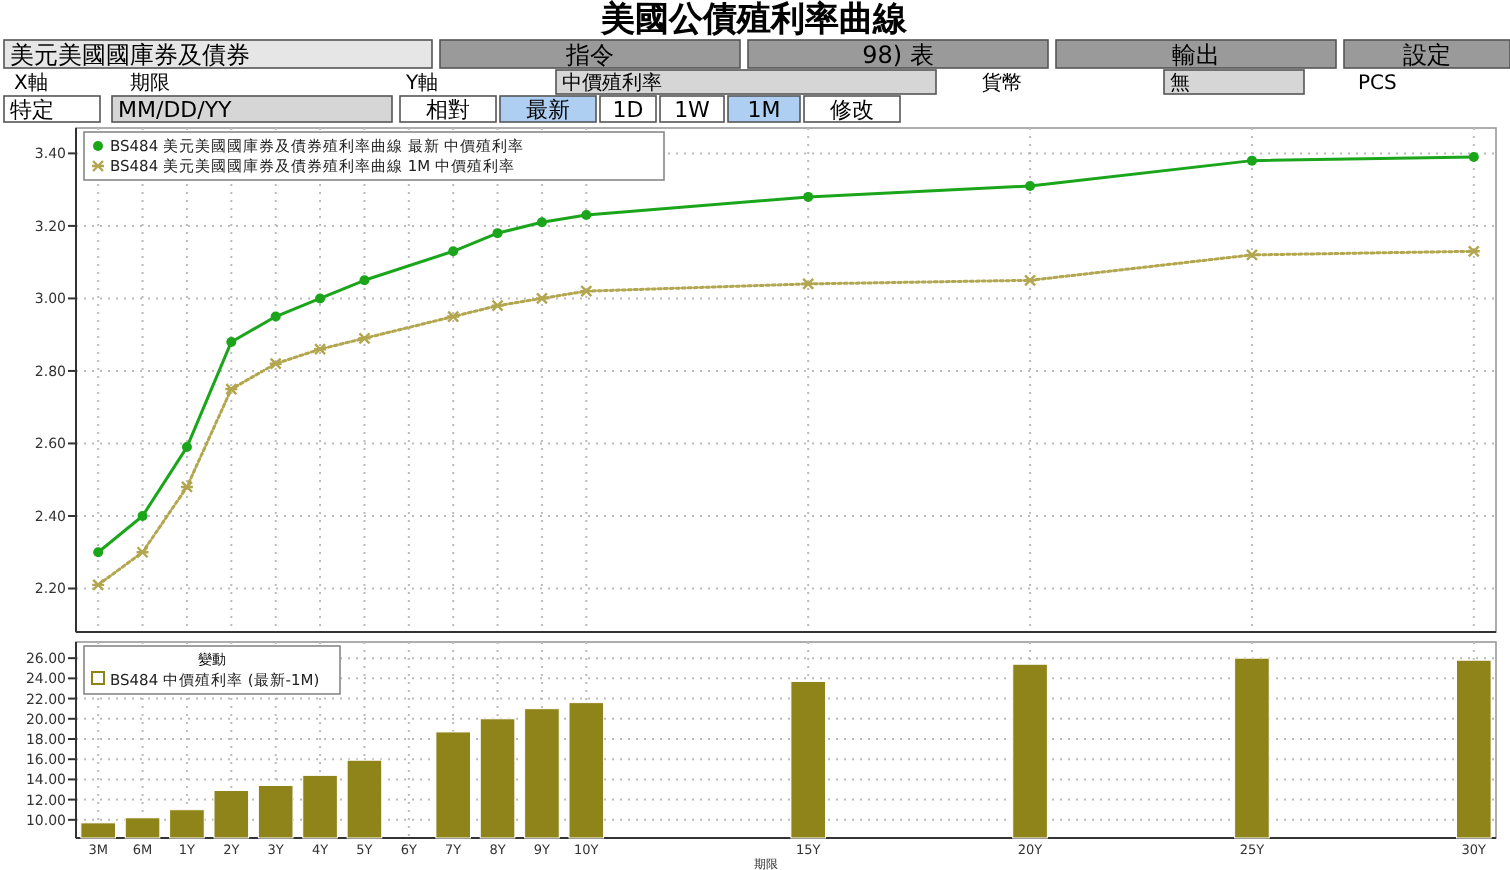 This screenshot has height=870, width=1510. What do you see at coordinates (1196, 55) in the screenshot?
I see `text: 輸出` at bounding box center [1196, 55].